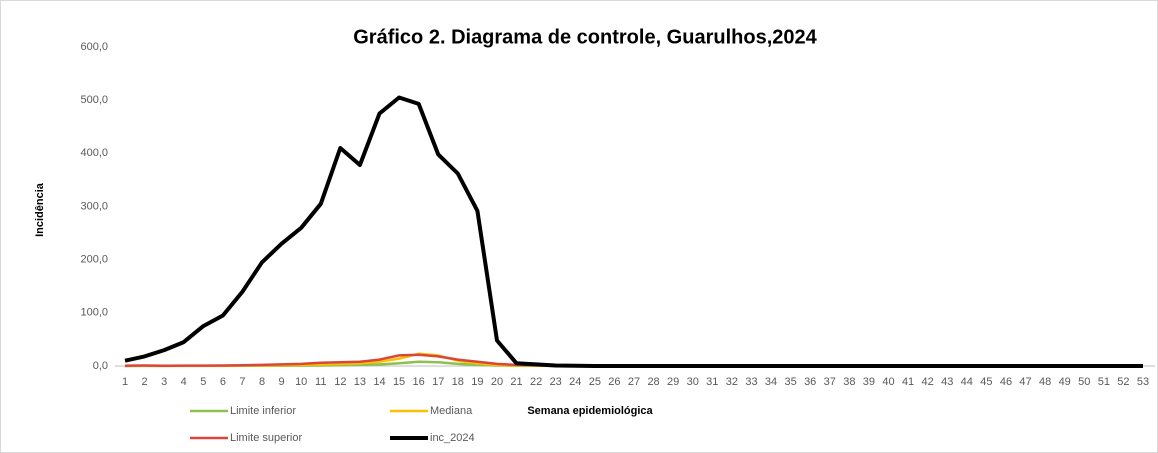 The height and width of the screenshot is (453, 1158). Describe the element at coordinates (888, 382) in the screenshot. I see `x-tick-label: 40` at that location.